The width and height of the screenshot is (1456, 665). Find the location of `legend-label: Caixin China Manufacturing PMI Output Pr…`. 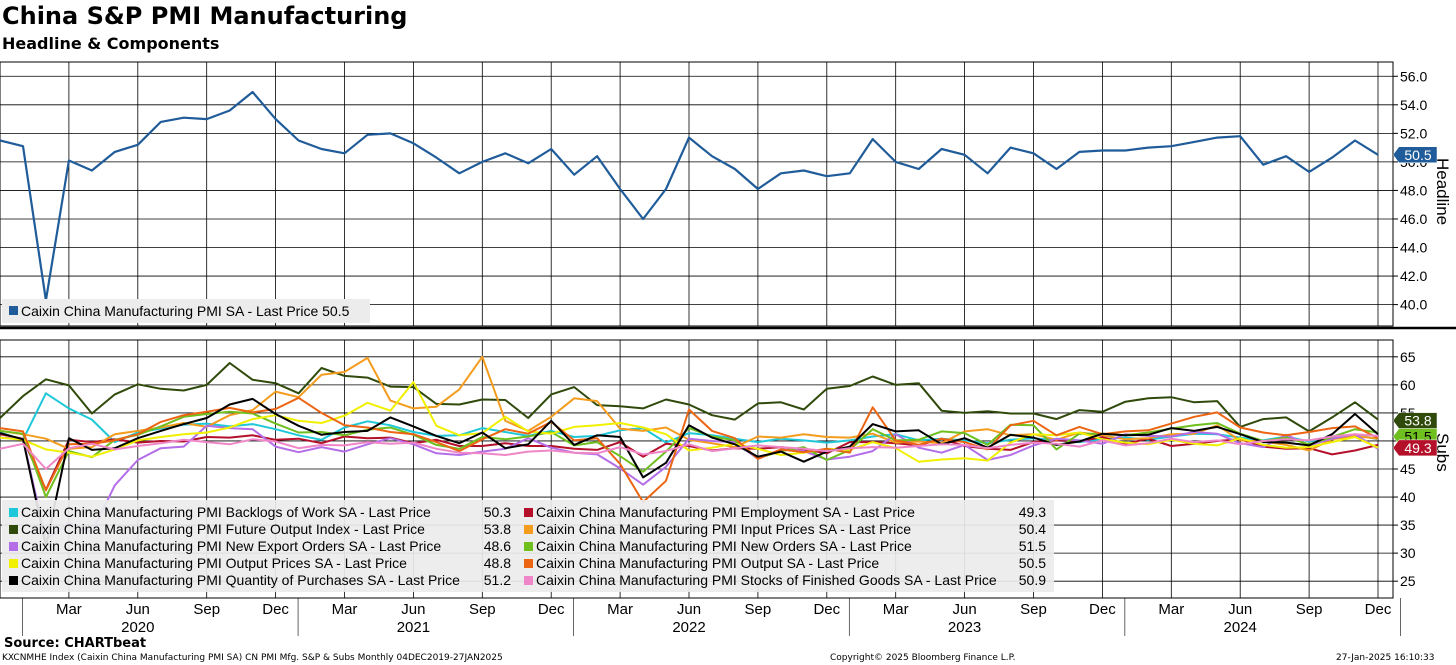

legend-label: Caixin China Manufacturing PMI Output Pr… is located at coordinates (214, 563).